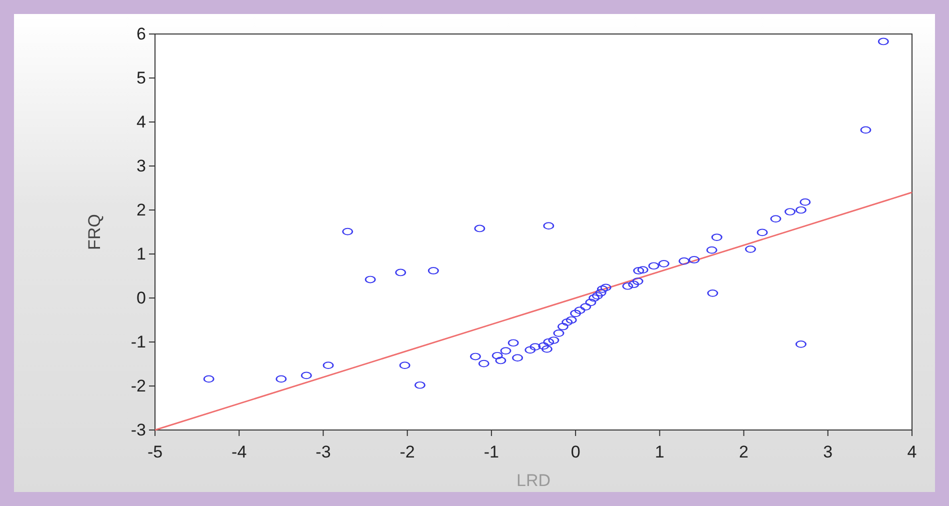  Describe the element at coordinates (912, 452) in the screenshot. I see `x-tick-label: 4` at that location.